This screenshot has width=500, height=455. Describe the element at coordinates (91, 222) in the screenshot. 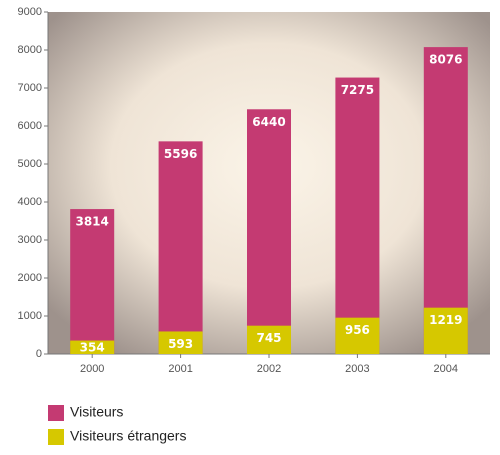

I see `value-label: 3814` at that location.